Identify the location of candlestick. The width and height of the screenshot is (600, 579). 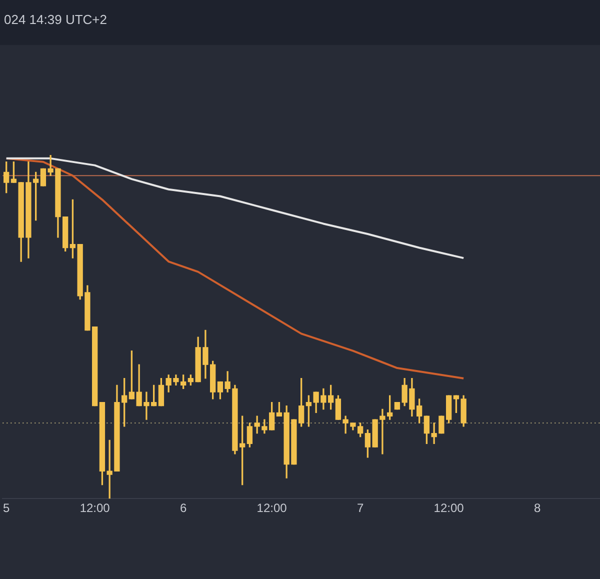
(43, 177).